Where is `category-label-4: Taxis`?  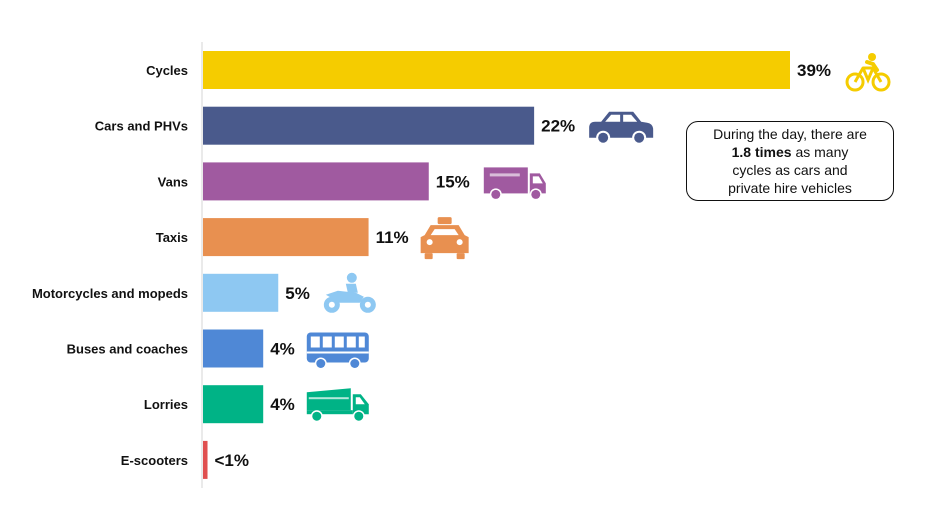
category-label-4: Taxis is located at coordinates (172, 237).